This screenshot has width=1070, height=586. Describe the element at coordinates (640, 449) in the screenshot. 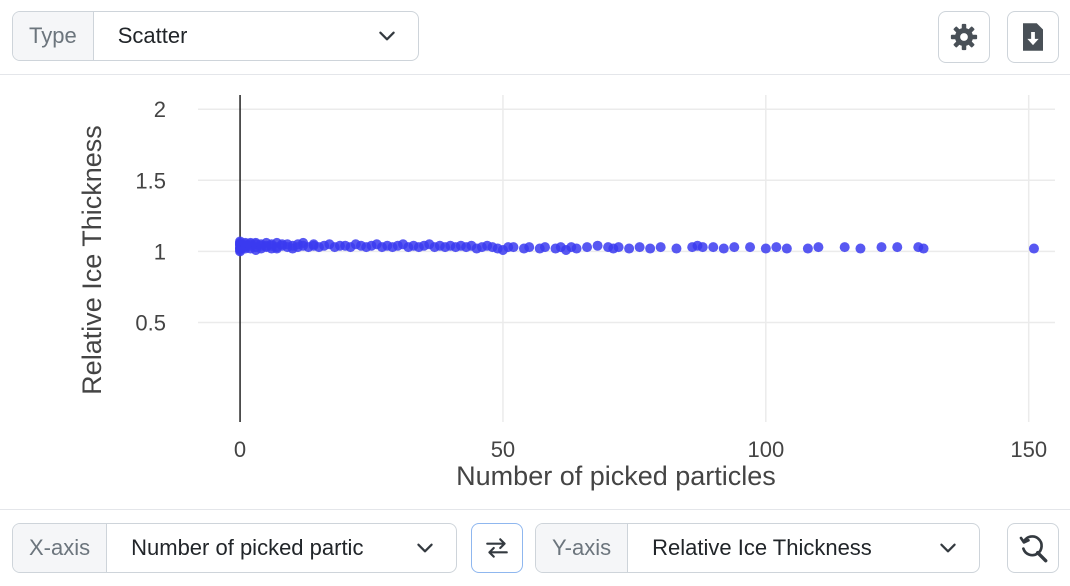

I see `x-tick-labels: 0 50 100 150` at that location.